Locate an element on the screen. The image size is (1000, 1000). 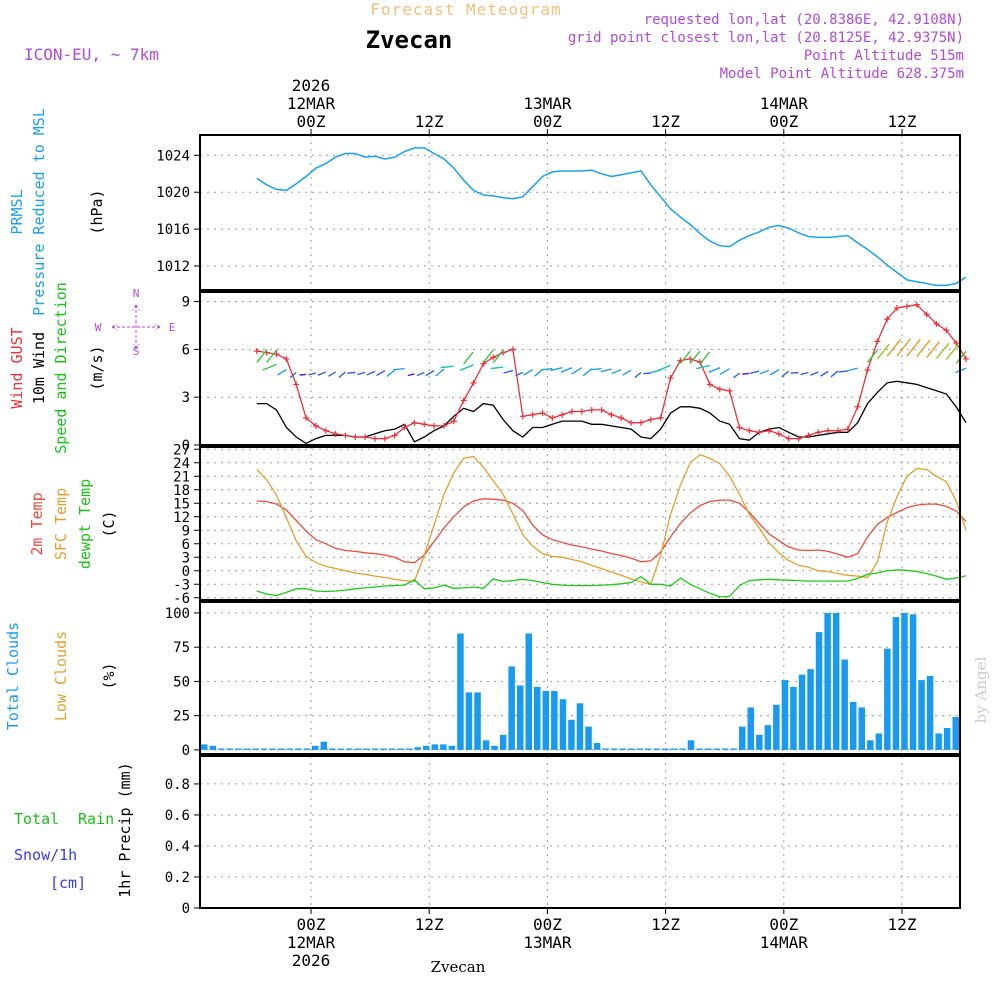
pressure-series-line is located at coordinates (611, 217).